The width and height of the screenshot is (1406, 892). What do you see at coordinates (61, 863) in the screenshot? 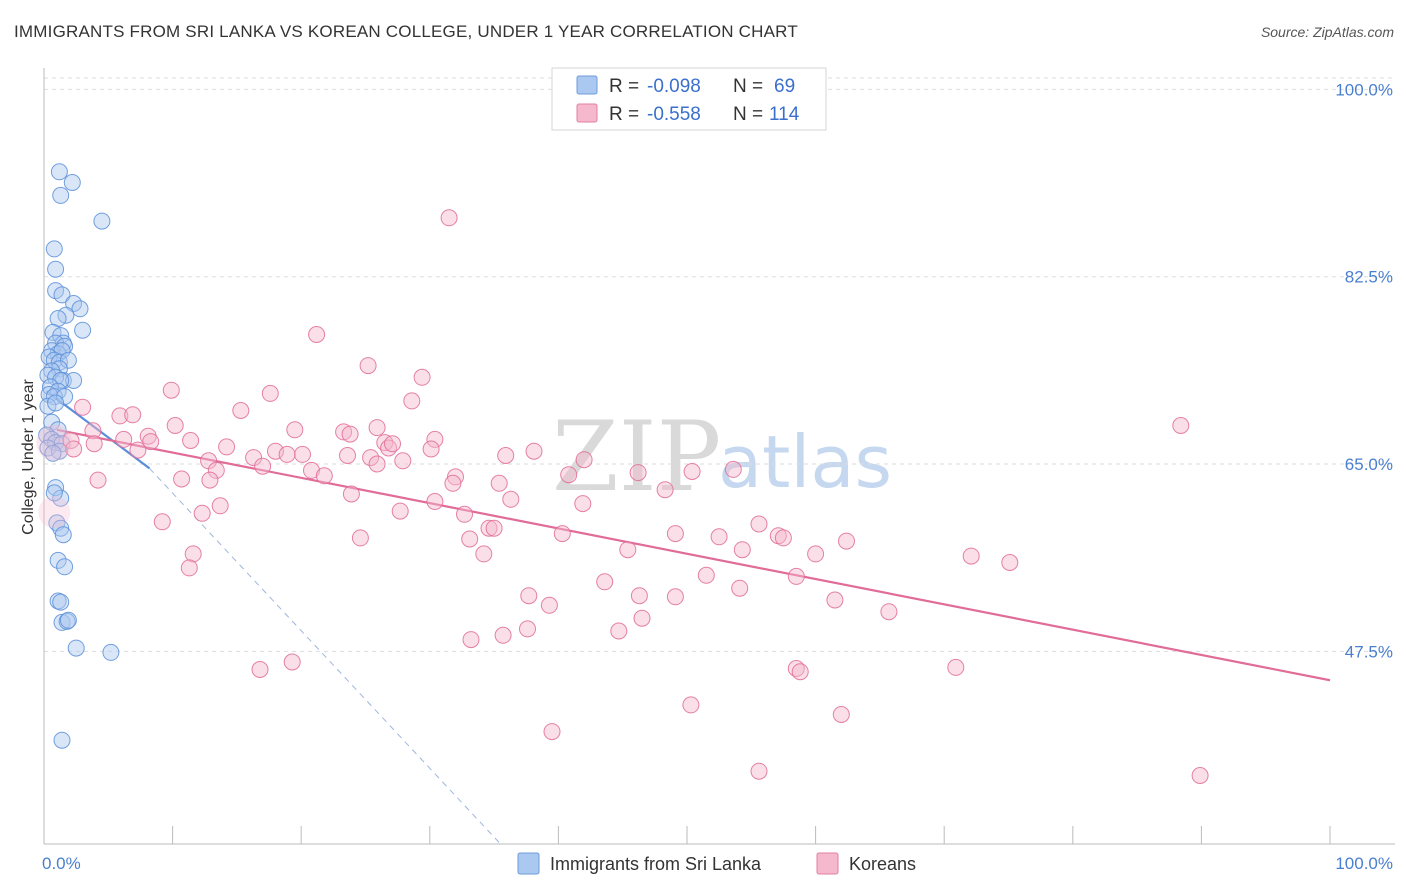
I see `x-tick-label-min: 0.0%` at bounding box center [61, 863].